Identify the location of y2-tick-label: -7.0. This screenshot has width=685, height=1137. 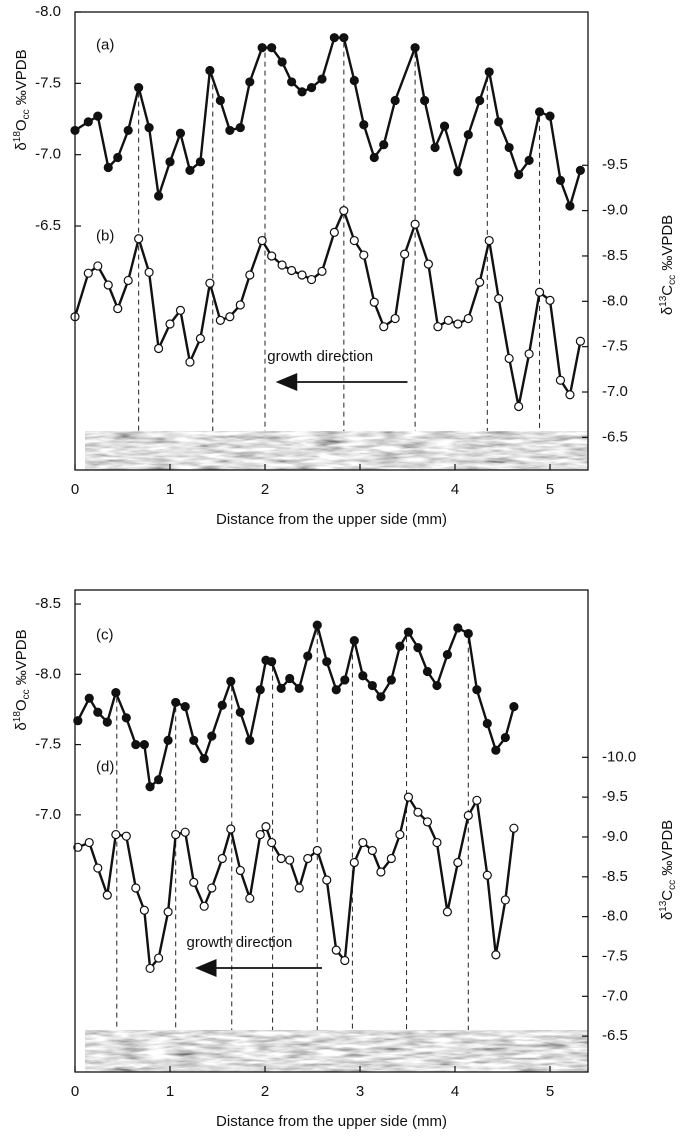
(615, 995).